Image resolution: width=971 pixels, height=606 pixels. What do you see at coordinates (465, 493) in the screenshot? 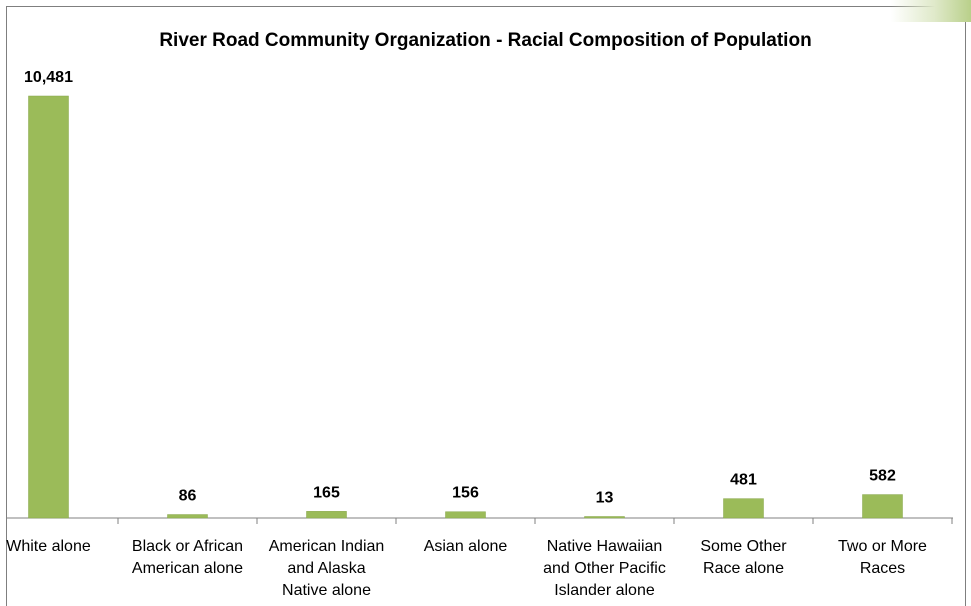
I see `data-label: 156` at bounding box center [465, 493].